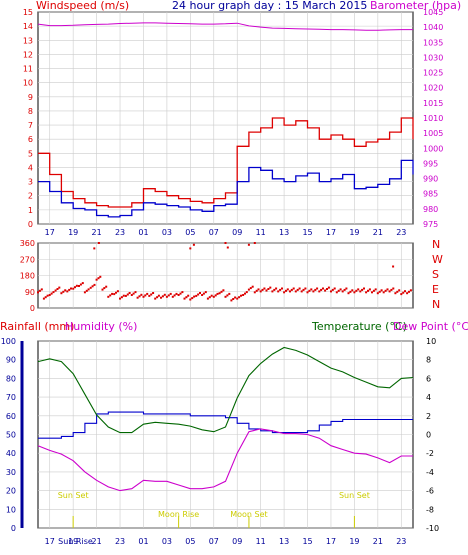 The image size is (468, 555). Describe the element at coordinates (30, 167) in the screenshot. I see `wind-y-tick: 4` at that location.